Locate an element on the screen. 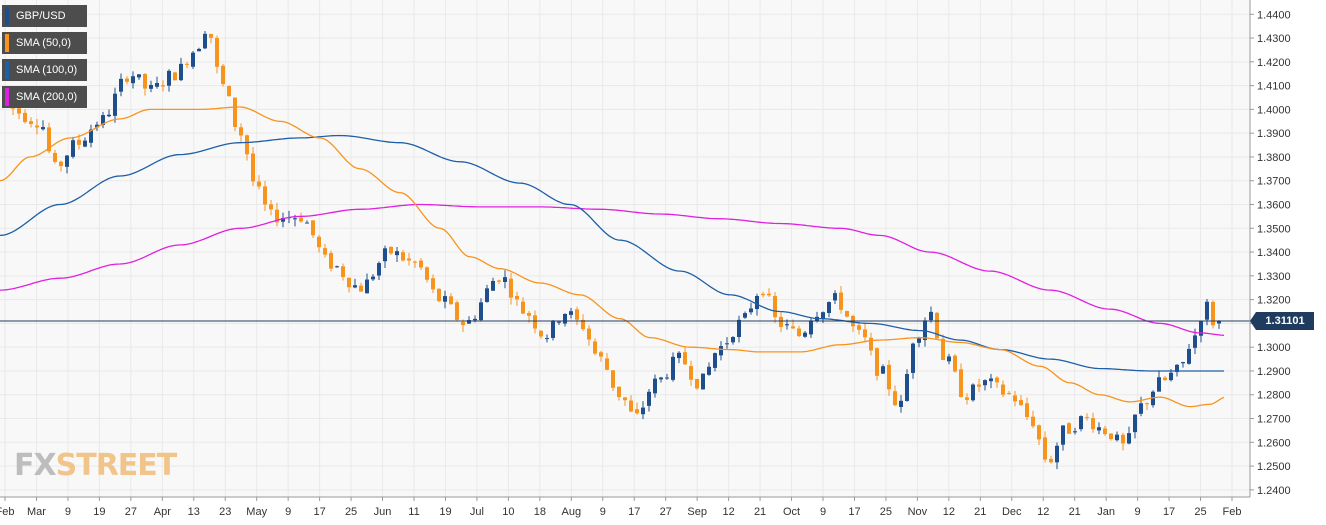  legend-item-sma-50: SMA (50,0) is located at coordinates (45, 43).